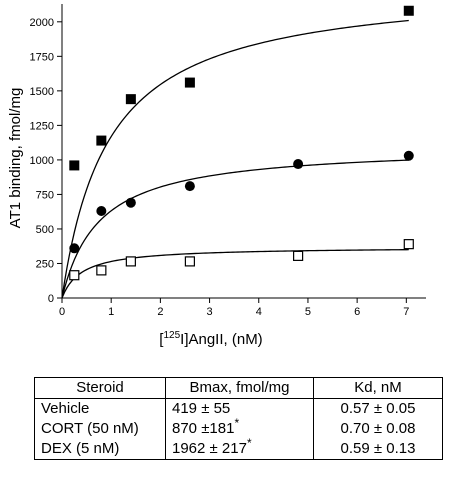  Describe the element at coordinates (62, 312) in the screenshot. I see `x-tick-label: 0` at that location.